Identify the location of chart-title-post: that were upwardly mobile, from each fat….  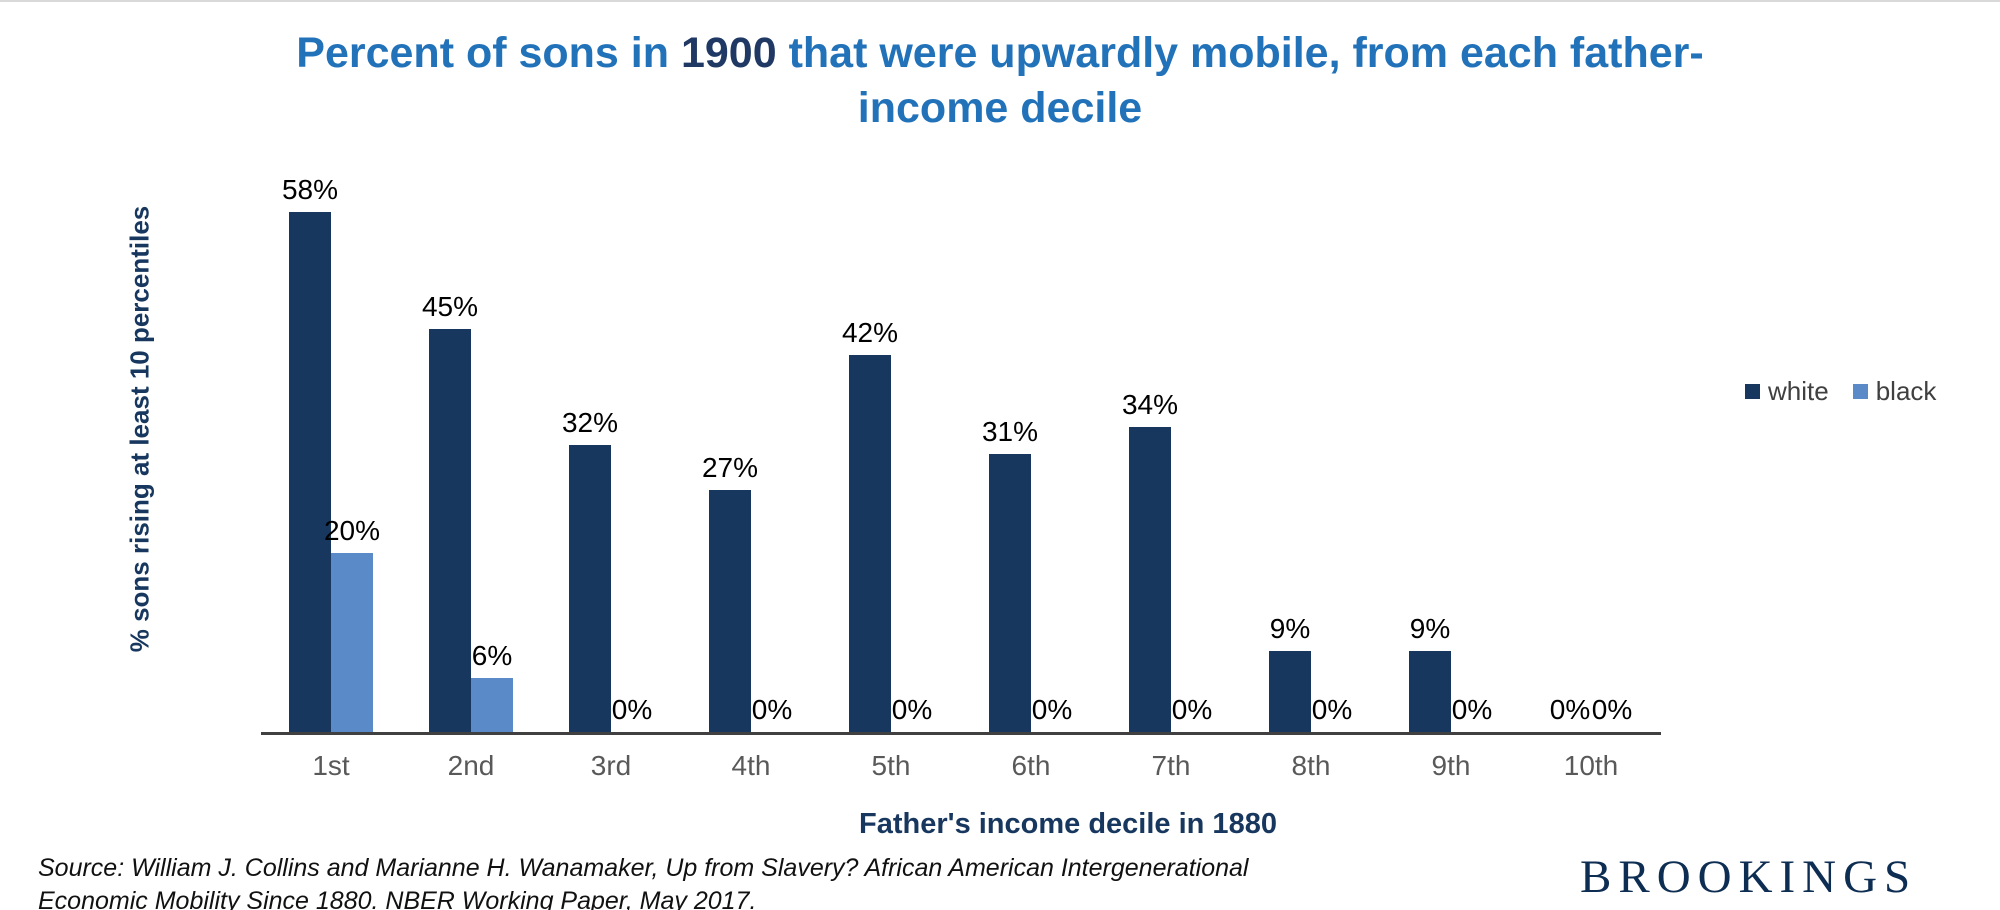
(1240, 81).